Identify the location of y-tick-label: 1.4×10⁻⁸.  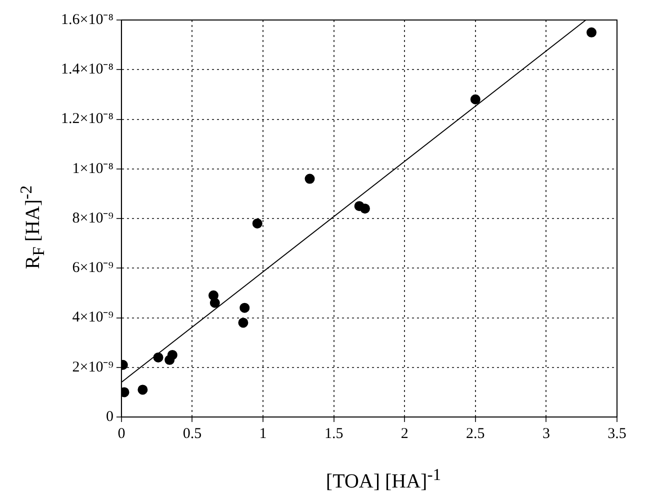
(87, 70).